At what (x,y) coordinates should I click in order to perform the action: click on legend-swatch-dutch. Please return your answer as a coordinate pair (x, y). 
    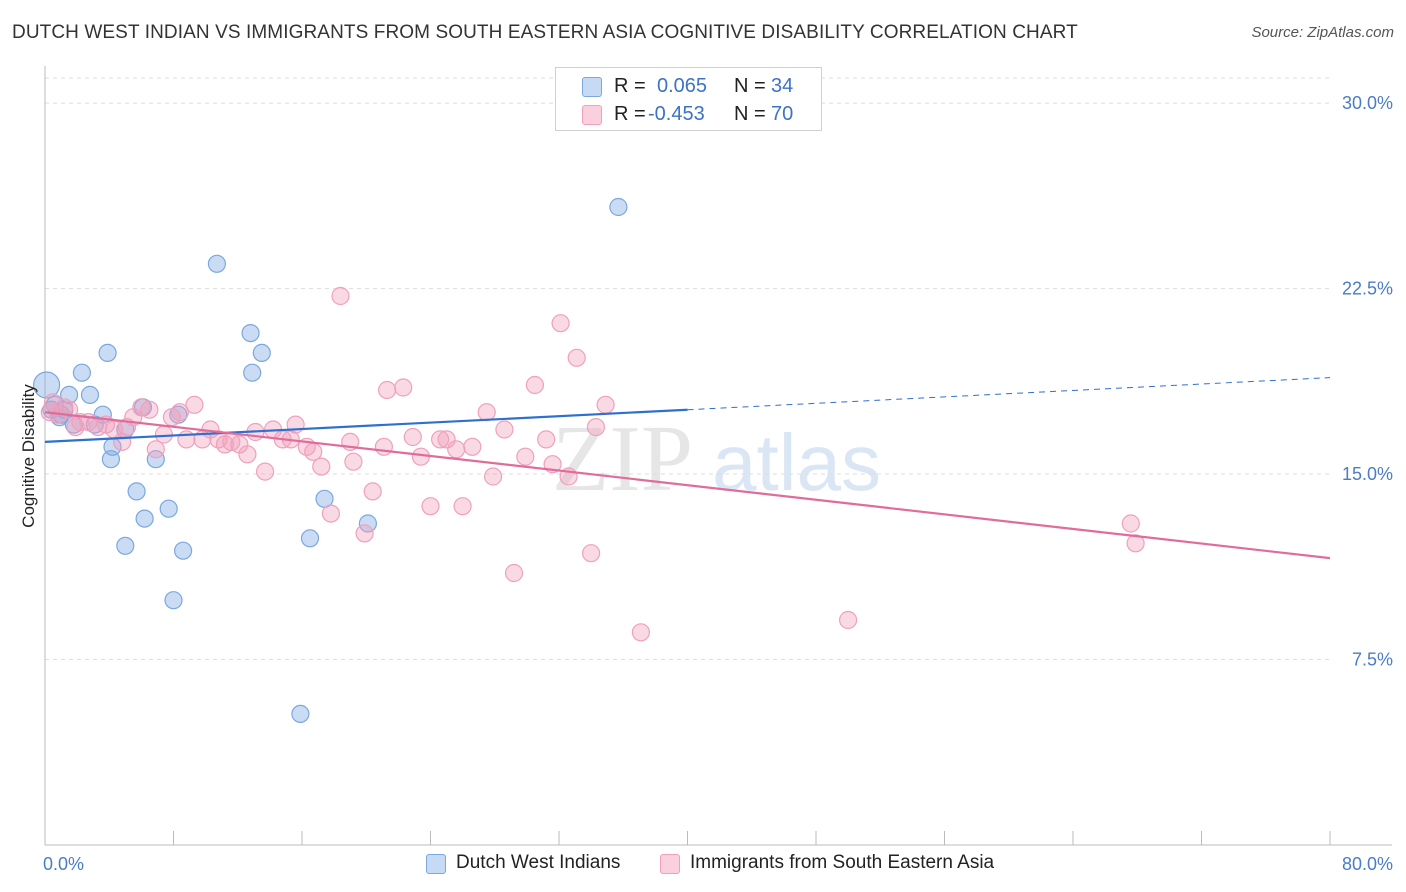
    Looking at the image, I should click on (592, 87).